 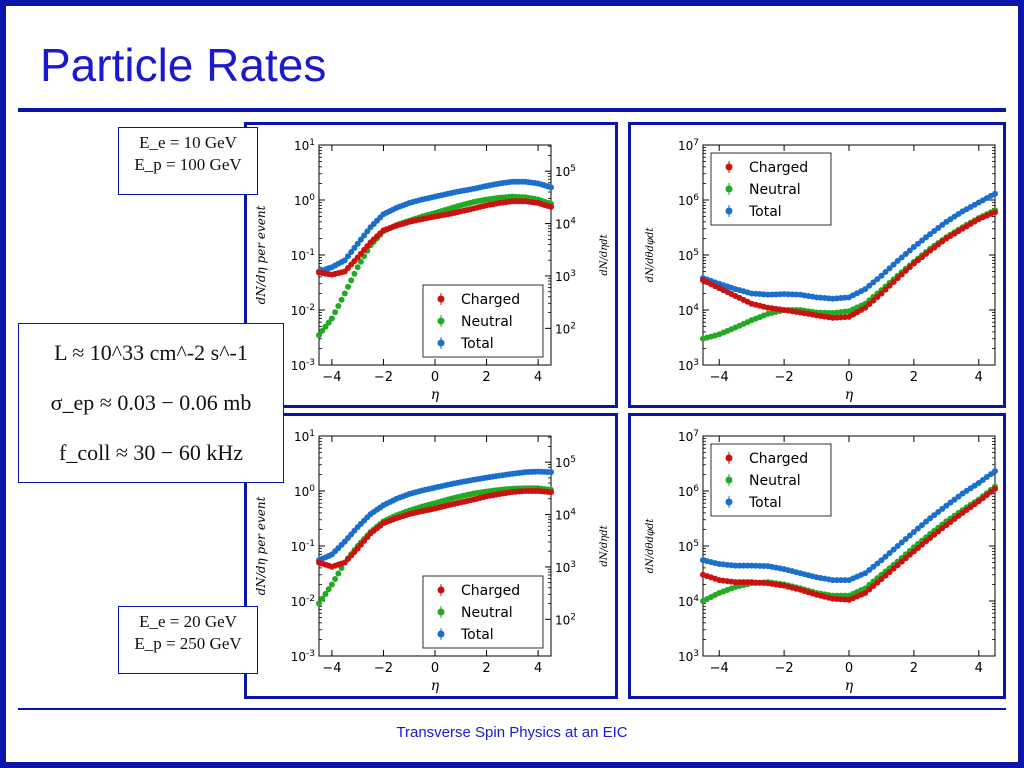 I want to click on y-tick-label: 10⁰, so click(x=304, y=200).